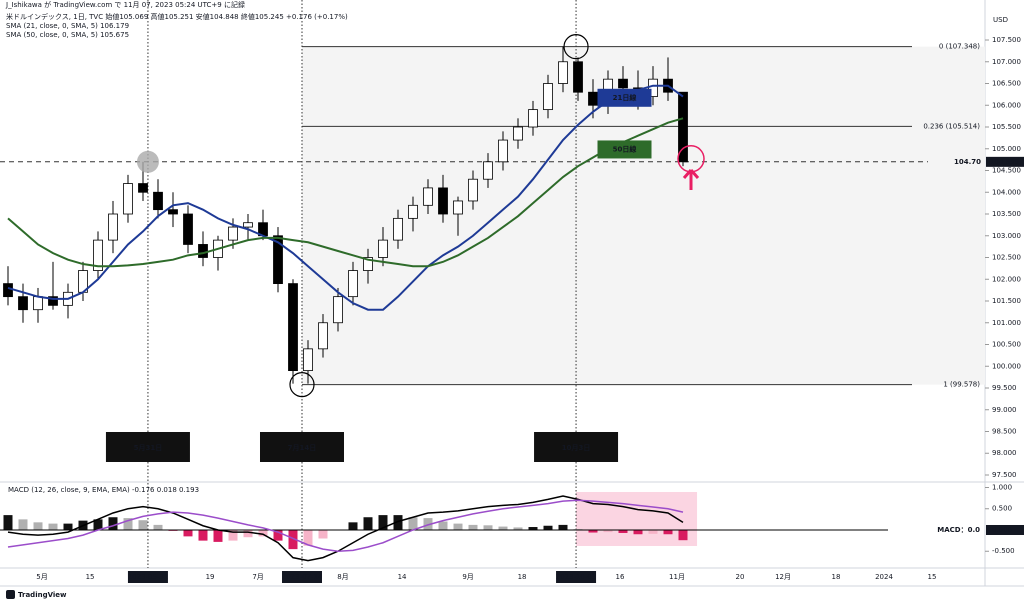 The image size is (1024, 603). Describe the element at coordinates (958, 530) in the screenshot. I see `macd-annotation: MACD：0.0` at that location.